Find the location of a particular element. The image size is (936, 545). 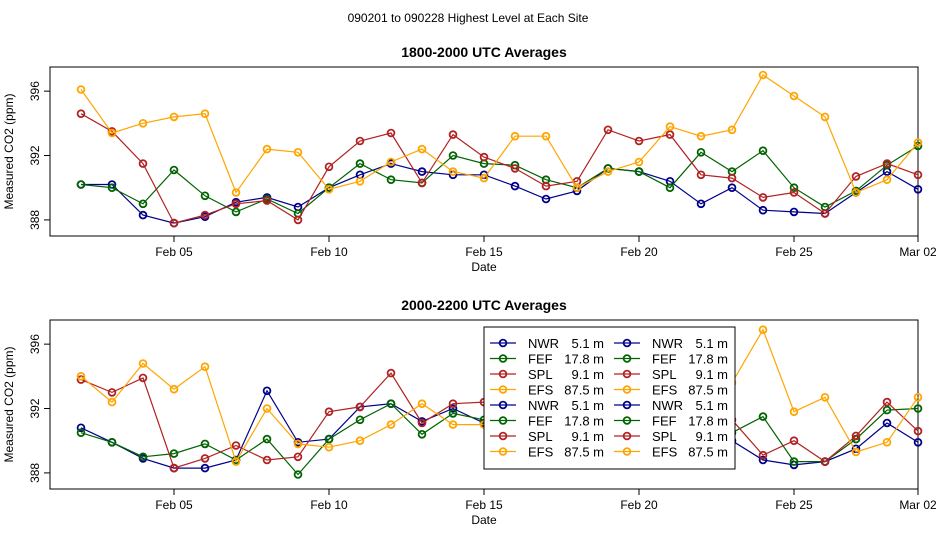

y-tick-label: 392 is located at coordinates (35, 408).